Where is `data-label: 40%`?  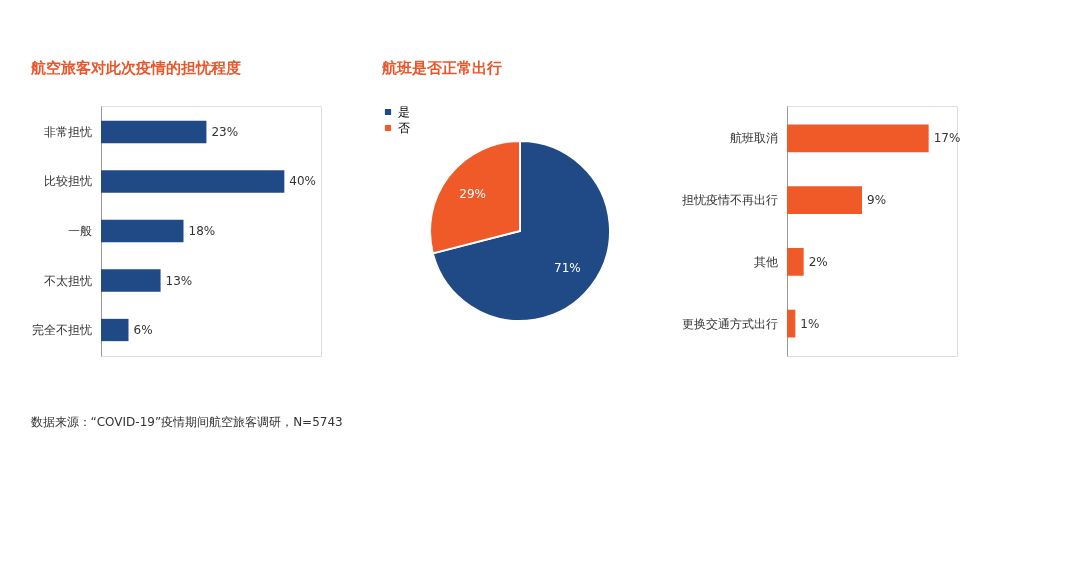
data-label: 40% is located at coordinates (303, 181).